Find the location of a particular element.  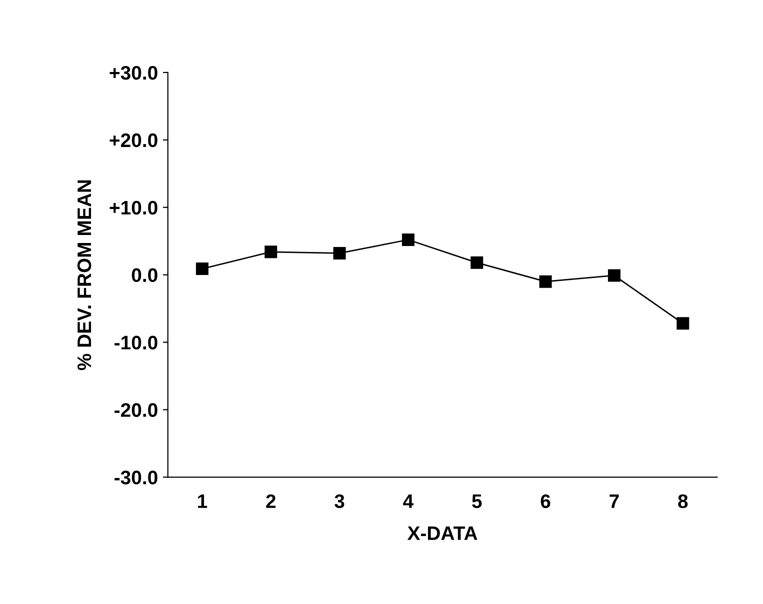

x-axis-title: X-DATA is located at coordinates (442, 533).